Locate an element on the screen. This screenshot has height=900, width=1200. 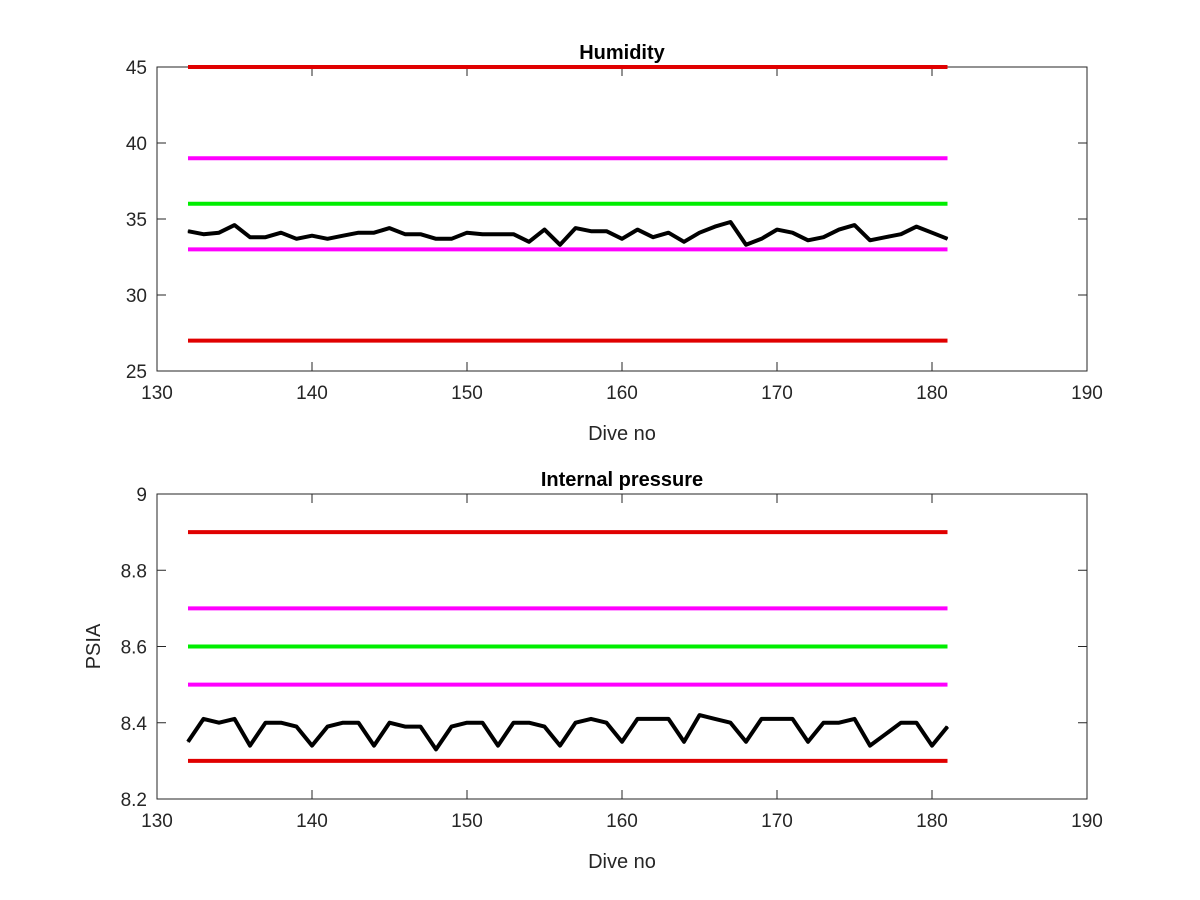
y-tick-label: 45 is located at coordinates (136, 68).